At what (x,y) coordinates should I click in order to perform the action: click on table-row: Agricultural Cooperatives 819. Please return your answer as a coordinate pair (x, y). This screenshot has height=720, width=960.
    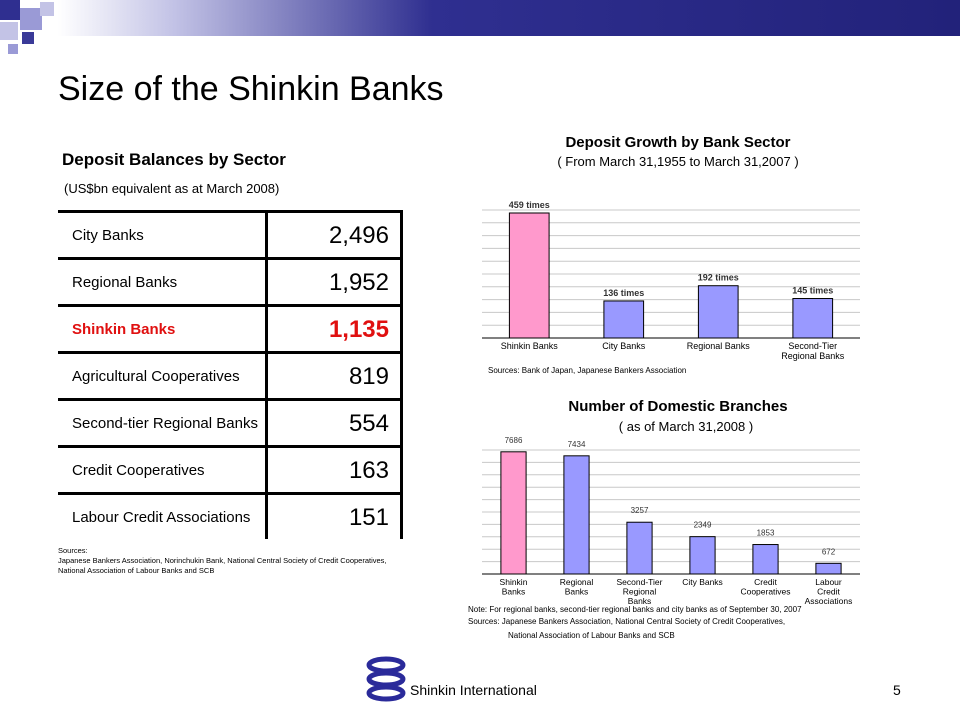
    Looking at the image, I should click on (230, 376).